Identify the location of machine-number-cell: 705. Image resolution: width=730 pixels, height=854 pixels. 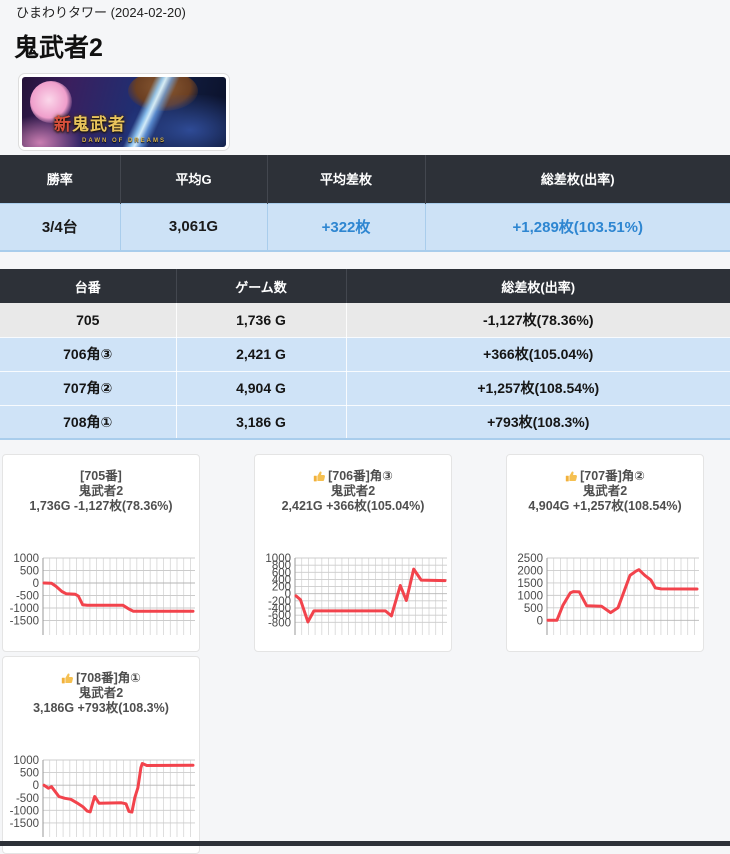
(88, 320).